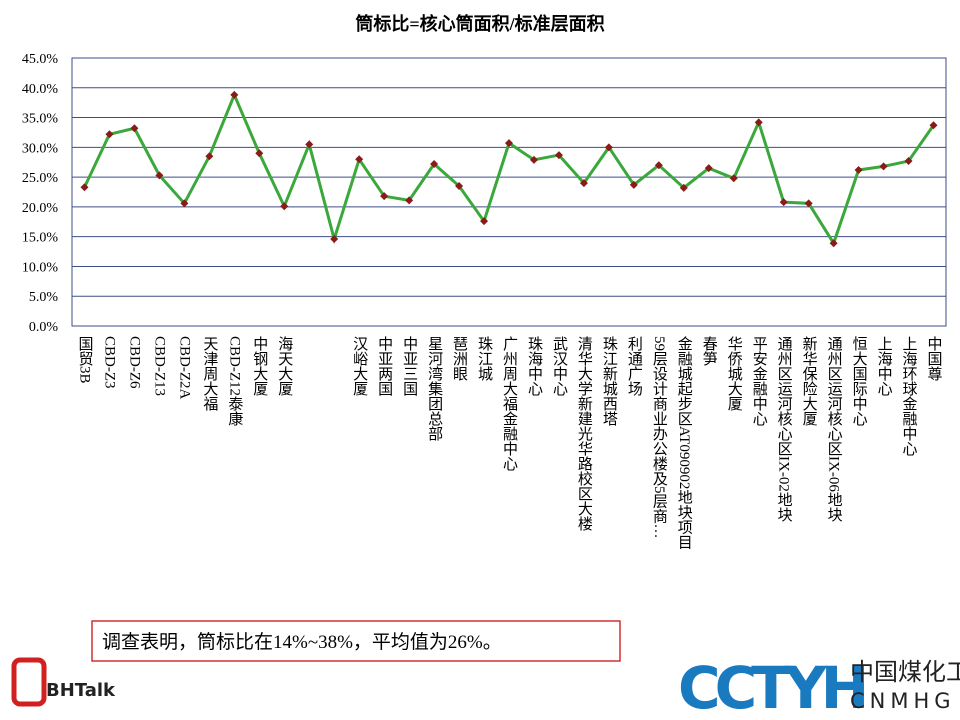 This screenshot has width=960, height=720. What do you see at coordinates (302, 642) in the screenshot?
I see `annotation: 调查表明，筒标比在14%~38%，平均值为26%。` at bounding box center [302, 642].